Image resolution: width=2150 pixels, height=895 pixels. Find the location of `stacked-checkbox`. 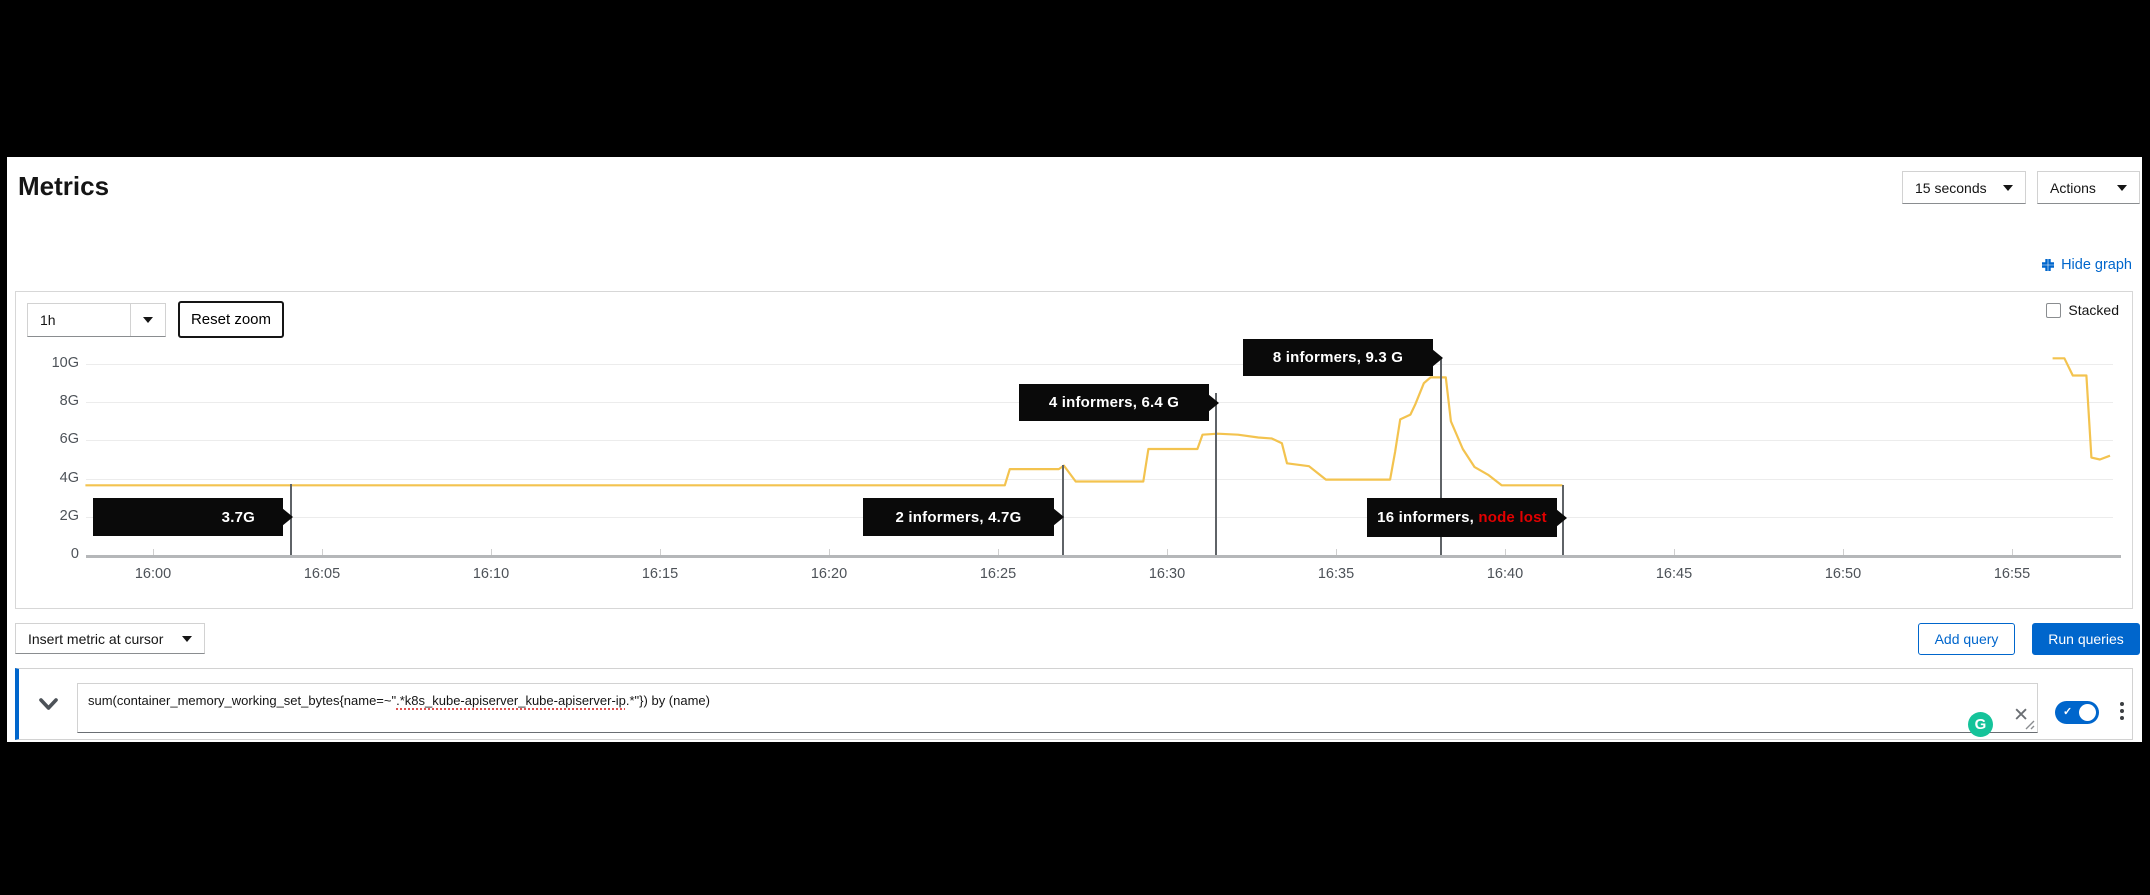

stacked-checkbox is located at coordinates (2054, 310).